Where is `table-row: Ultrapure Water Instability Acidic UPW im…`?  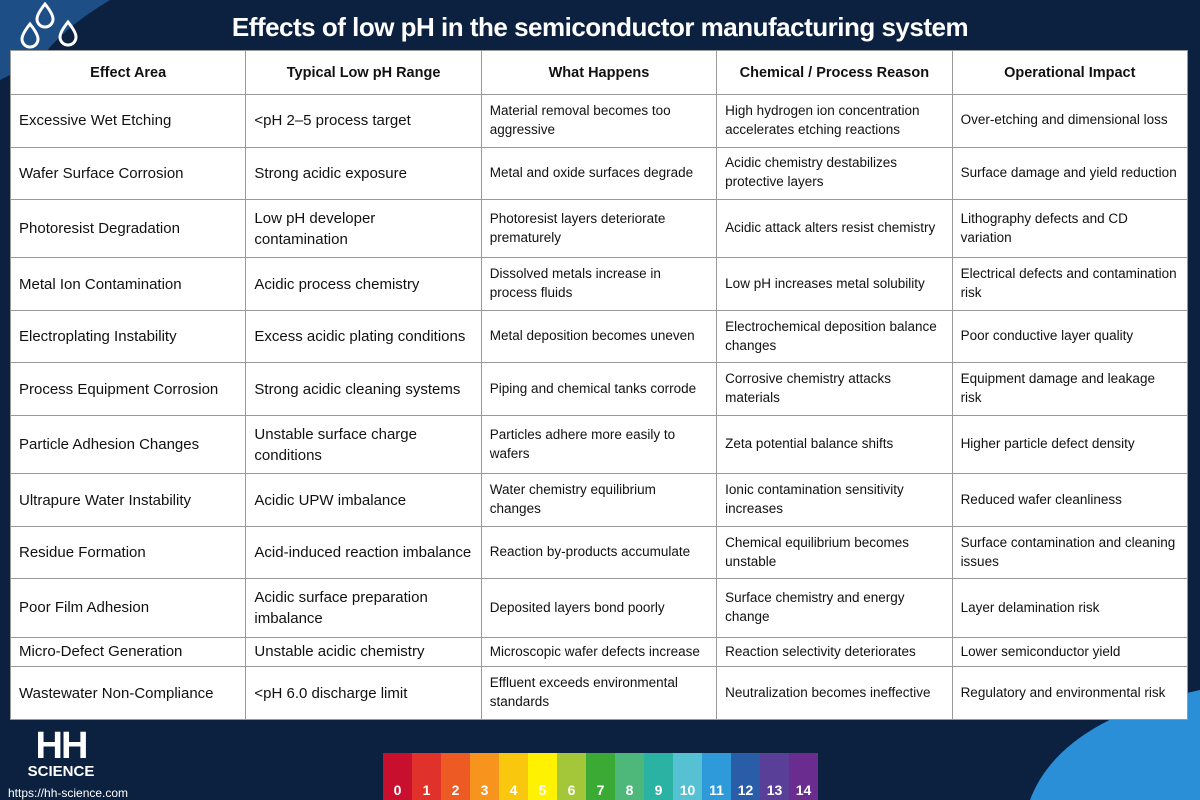 table-row: Ultrapure Water Instability Acidic UPW im… is located at coordinates (599, 500).